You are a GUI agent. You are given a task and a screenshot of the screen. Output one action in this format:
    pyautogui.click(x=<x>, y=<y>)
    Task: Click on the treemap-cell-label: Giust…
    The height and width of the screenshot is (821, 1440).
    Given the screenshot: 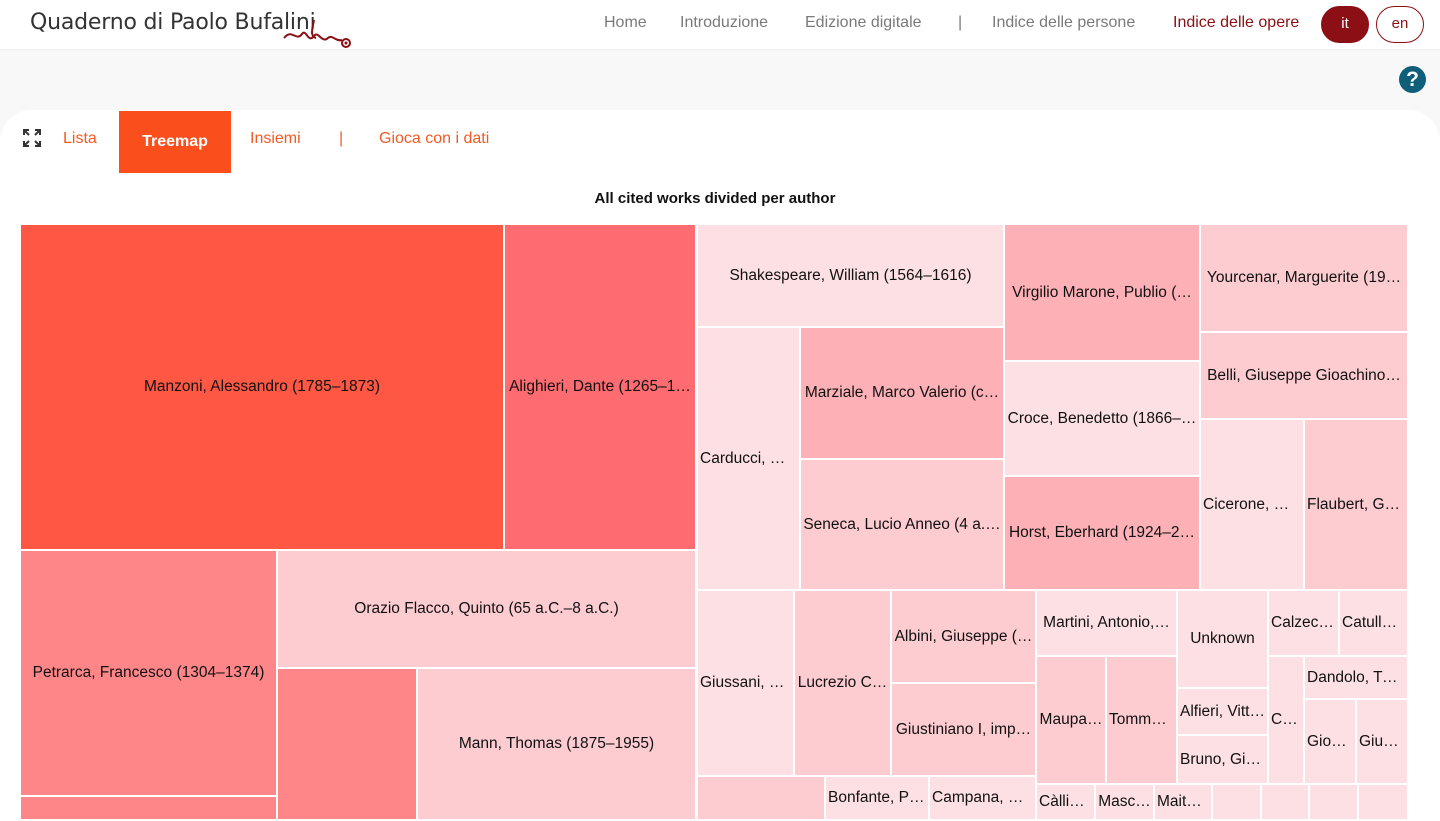 What is the action you would take?
    pyautogui.click(x=1383, y=741)
    